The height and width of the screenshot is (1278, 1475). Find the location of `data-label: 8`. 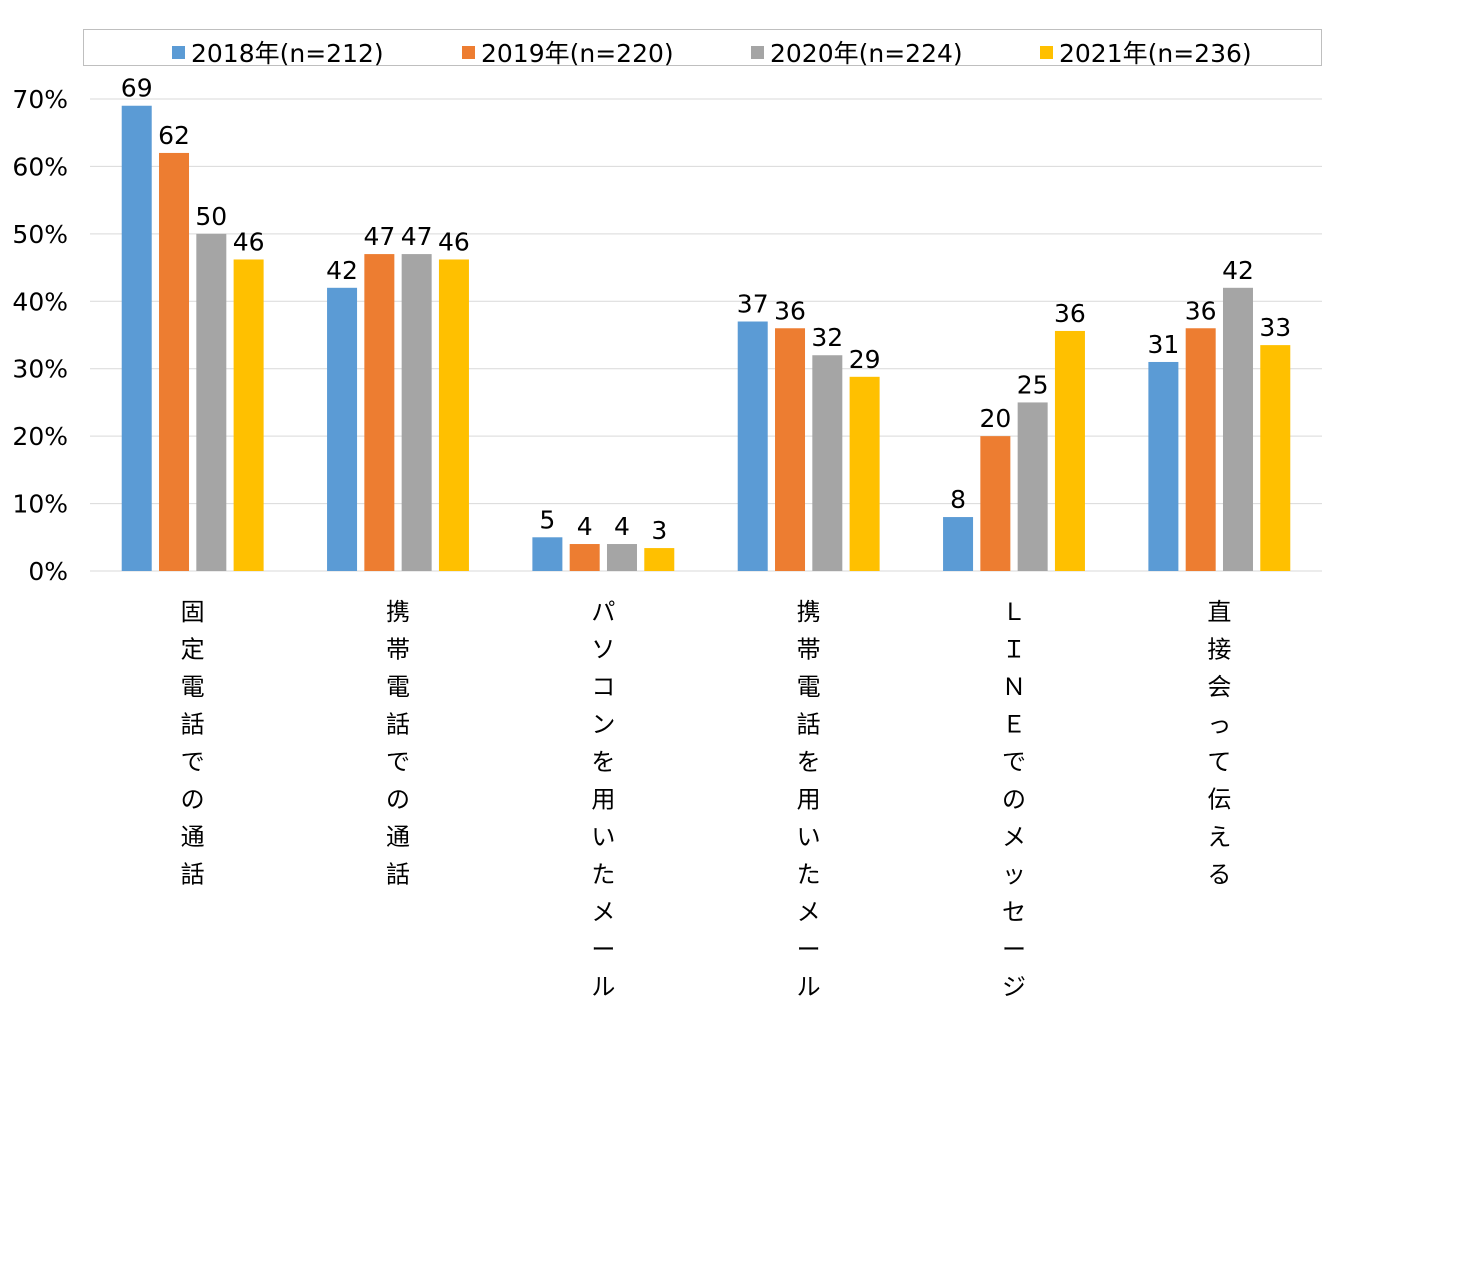

data-label: 8 is located at coordinates (958, 499).